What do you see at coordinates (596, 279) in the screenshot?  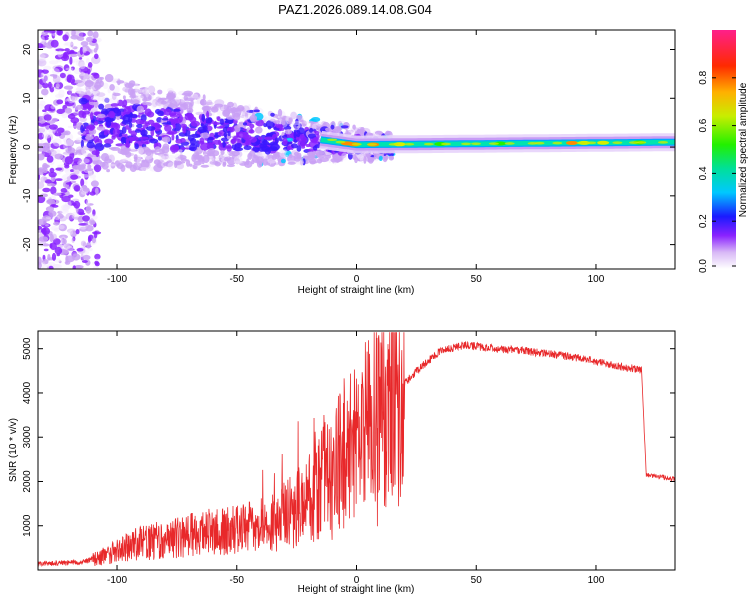 I see `x-tick-label: 100` at bounding box center [596, 279].